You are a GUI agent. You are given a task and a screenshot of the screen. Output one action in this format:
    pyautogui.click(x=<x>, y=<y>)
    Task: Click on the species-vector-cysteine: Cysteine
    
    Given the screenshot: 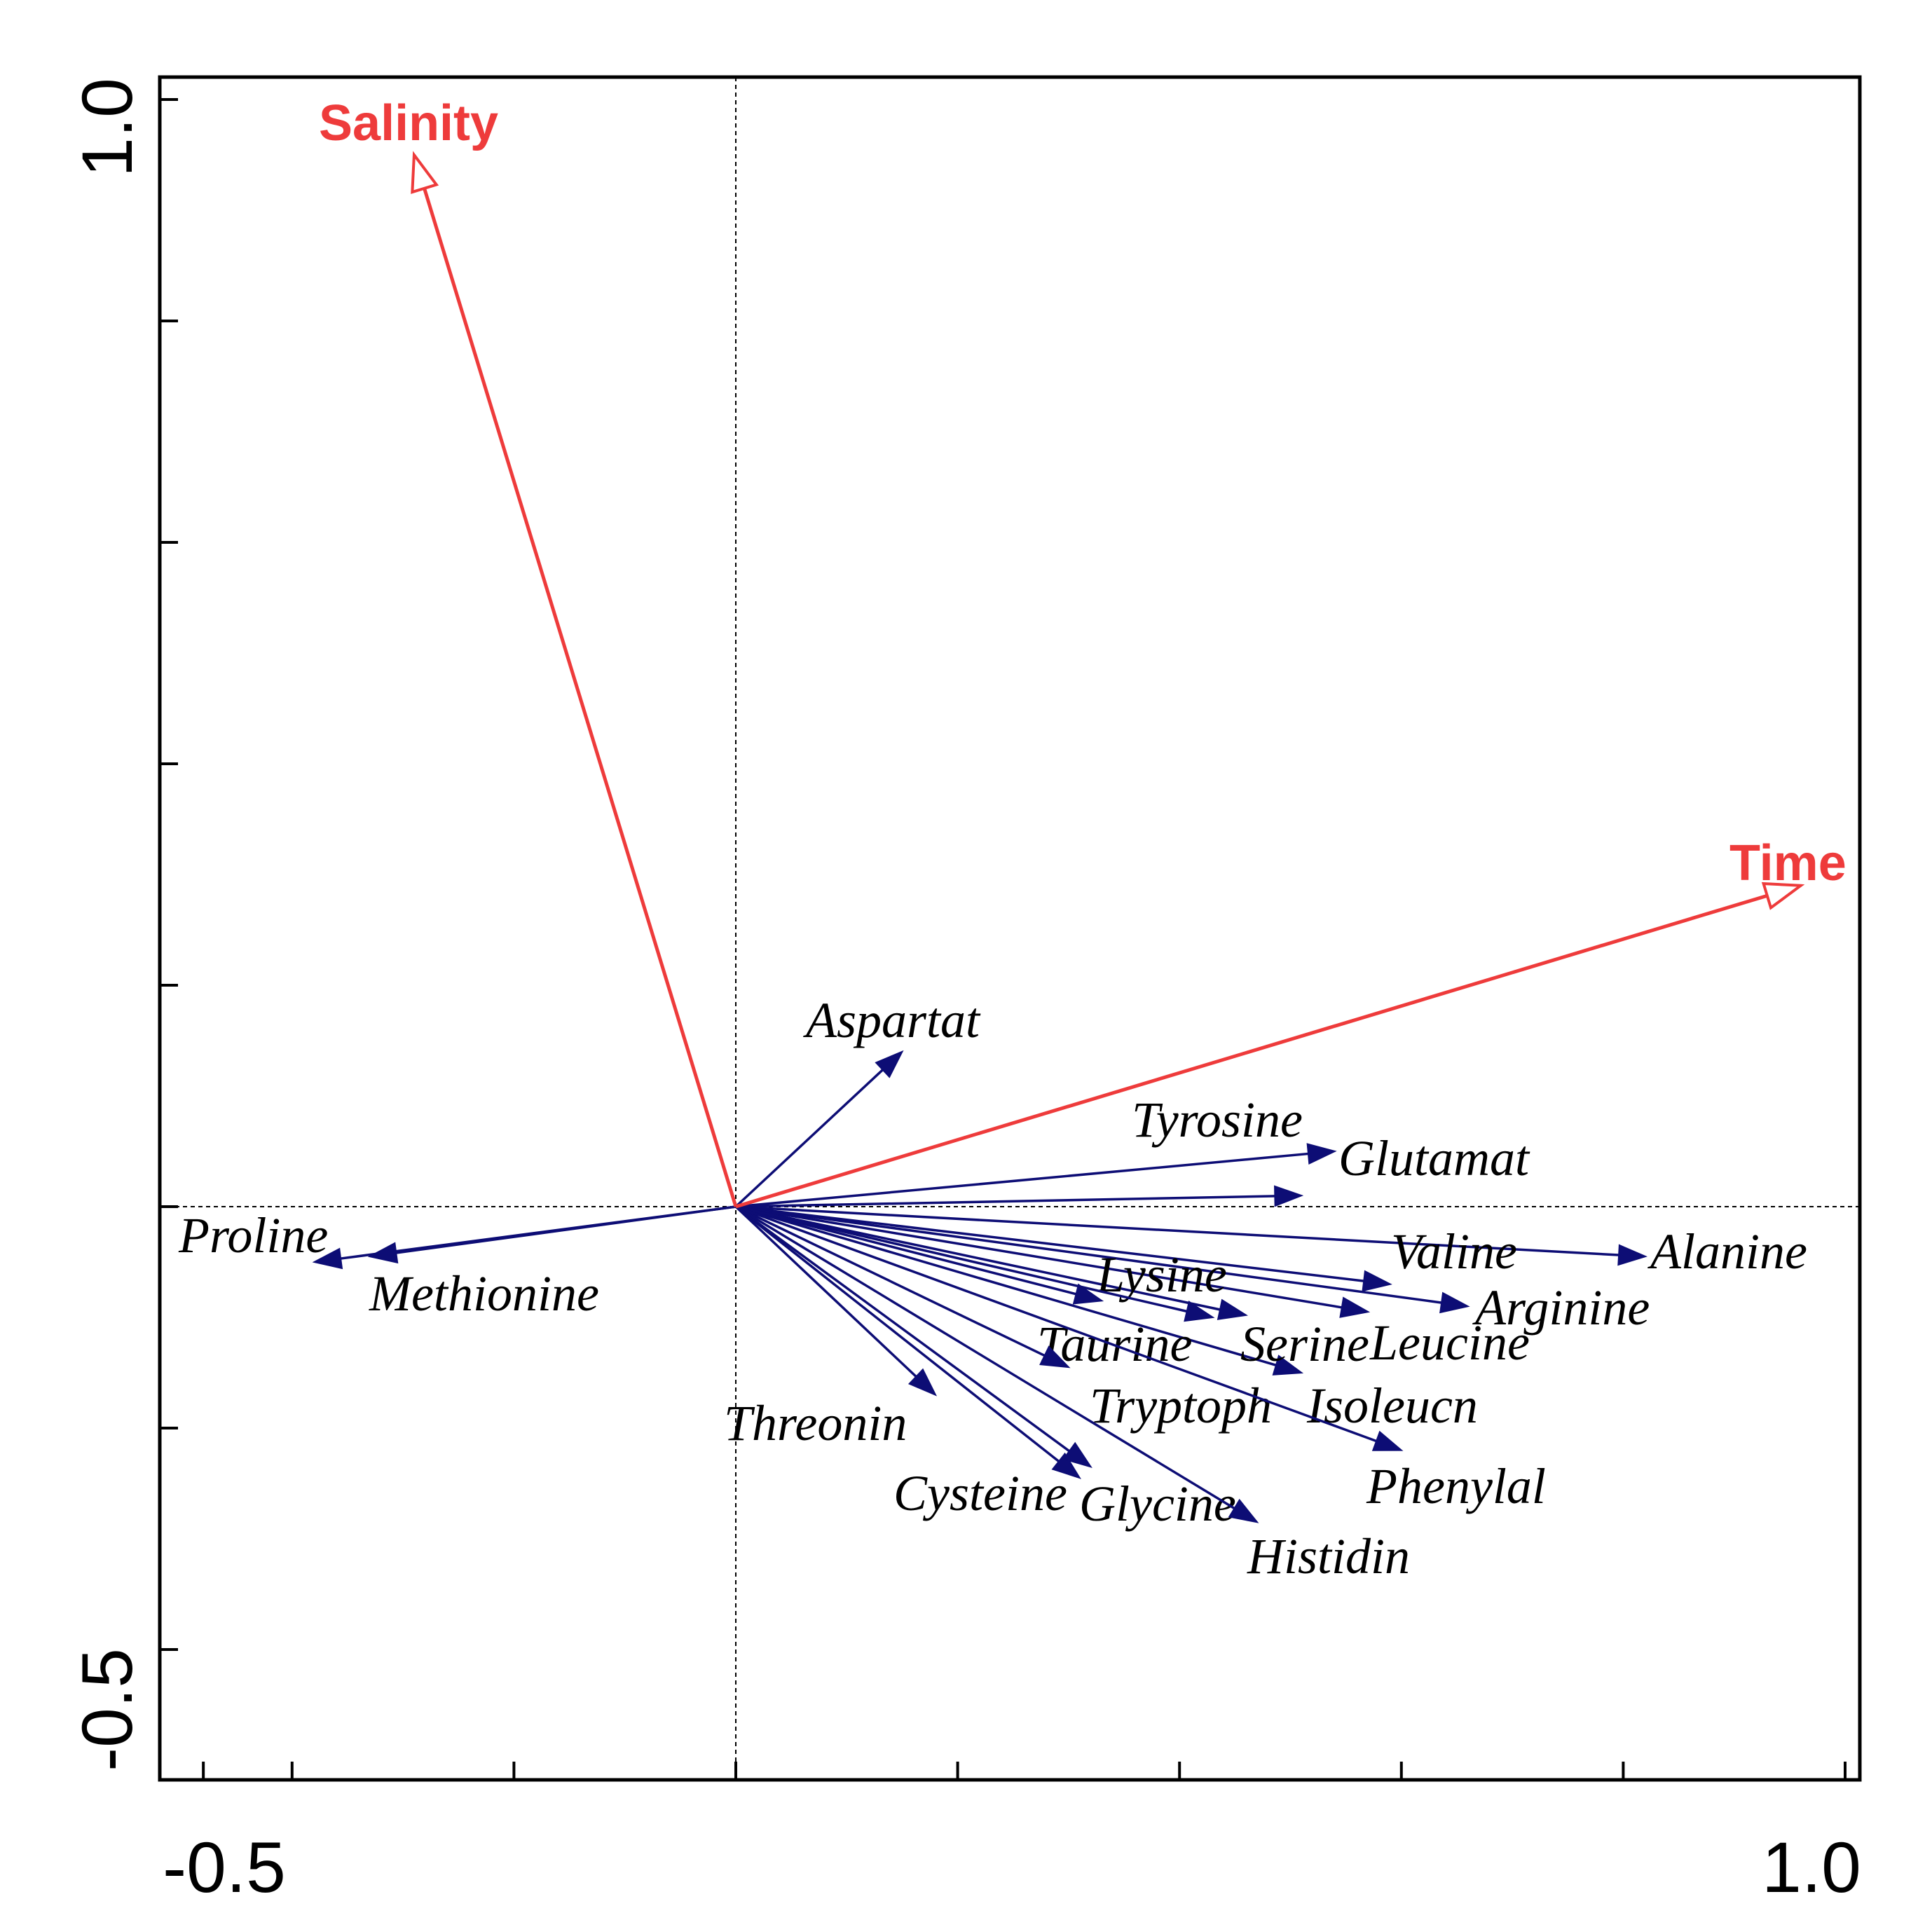 What is the action you would take?
    pyautogui.click(x=908, y=1363)
    